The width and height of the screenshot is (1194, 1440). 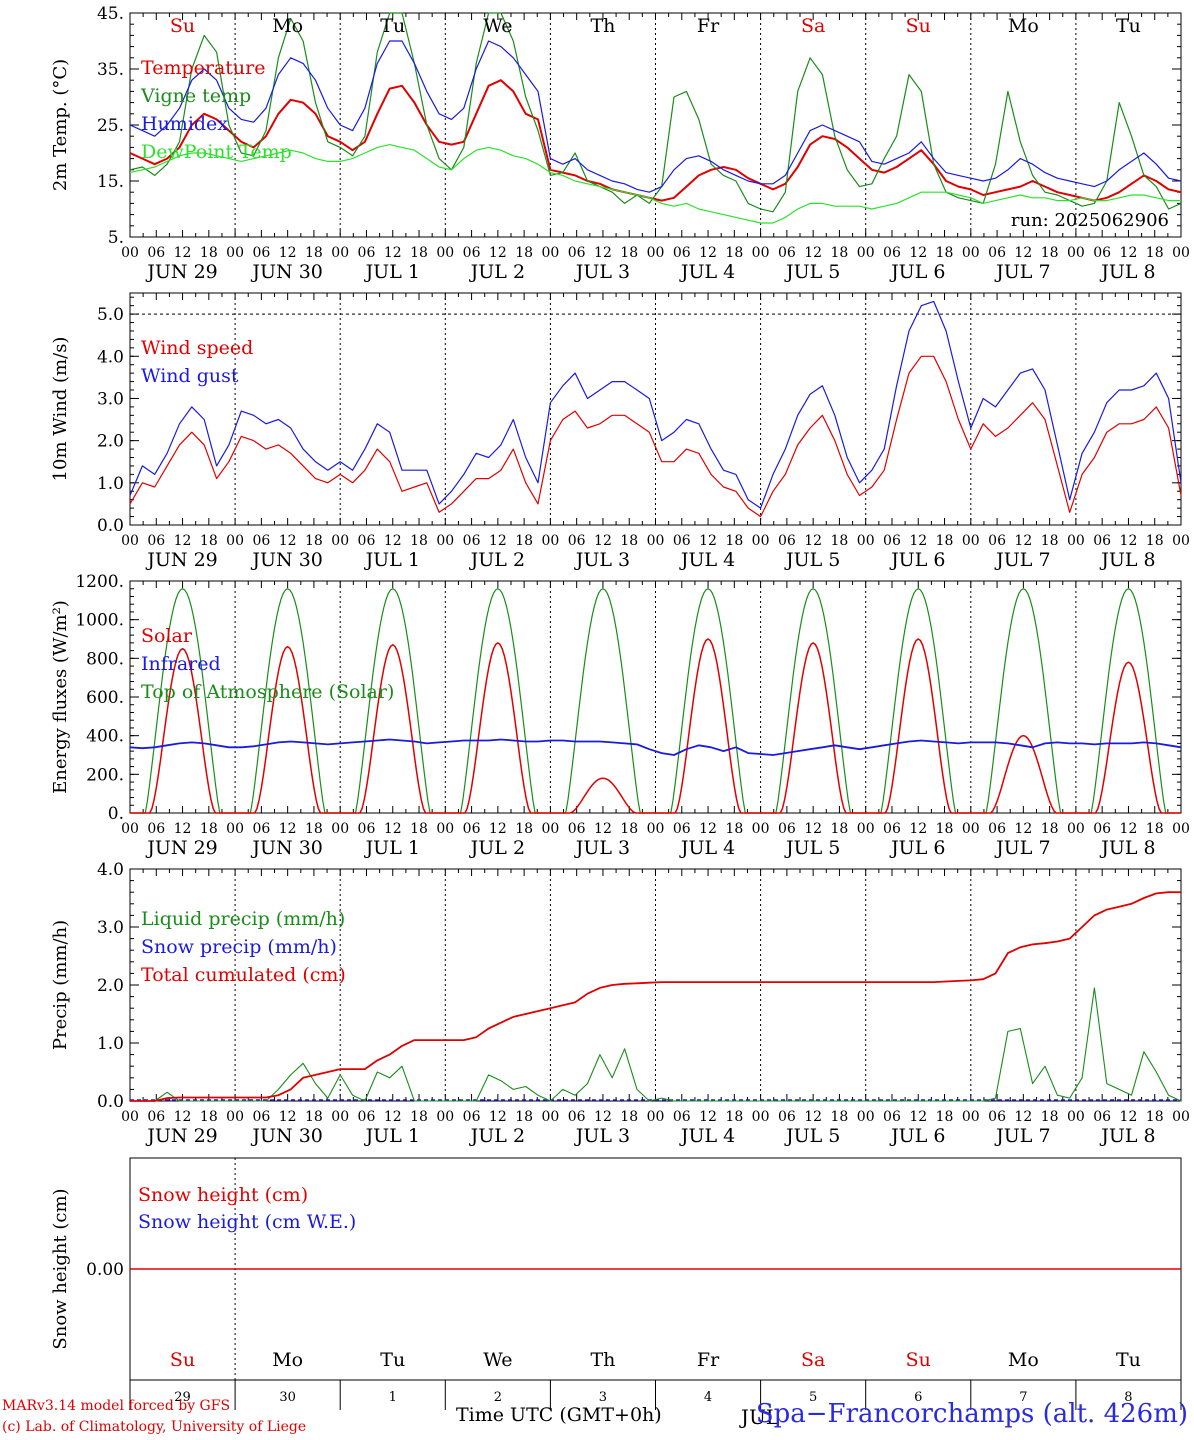 What do you see at coordinates (917, 1136) in the screenshot?
I see `date-label: JUL 6` at bounding box center [917, 1136].